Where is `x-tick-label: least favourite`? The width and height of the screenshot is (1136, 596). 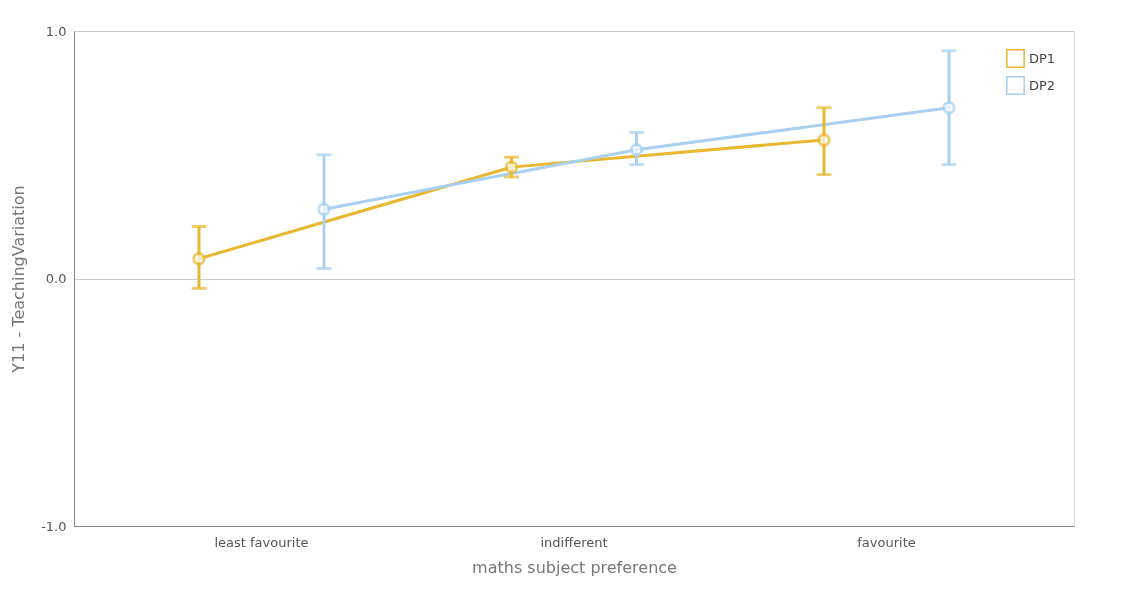
x-tick-label: least favourite is located at coordinates (261, 542).